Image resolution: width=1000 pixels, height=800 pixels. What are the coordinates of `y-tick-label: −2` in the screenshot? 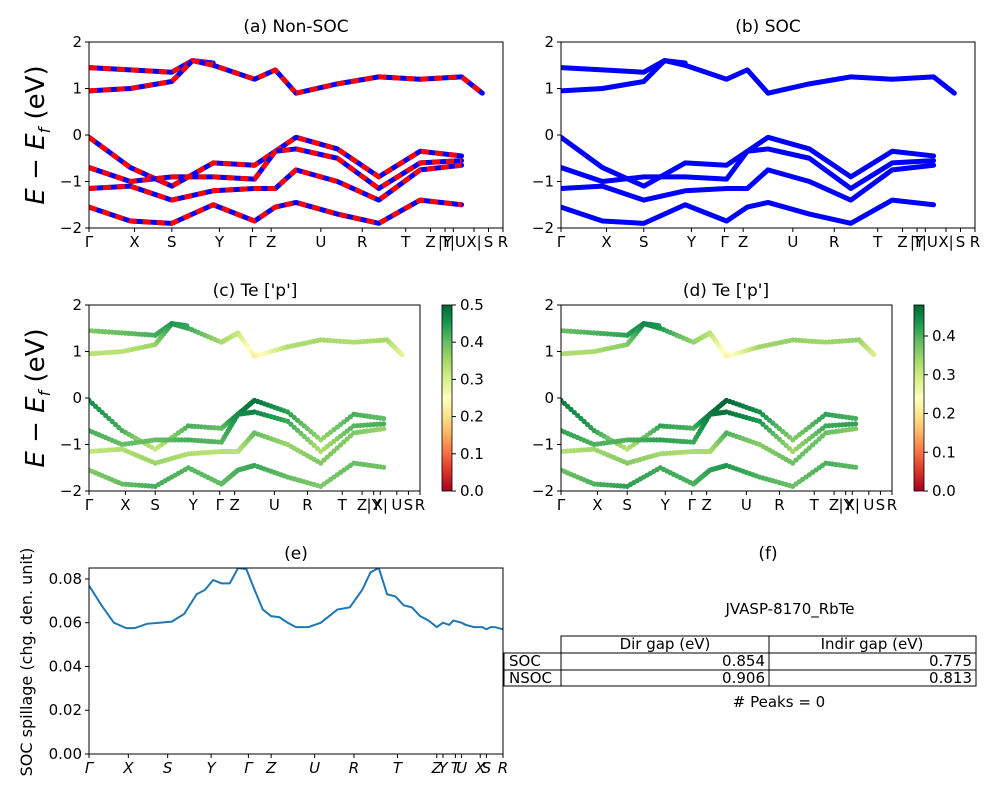 It's located at (543, 228).